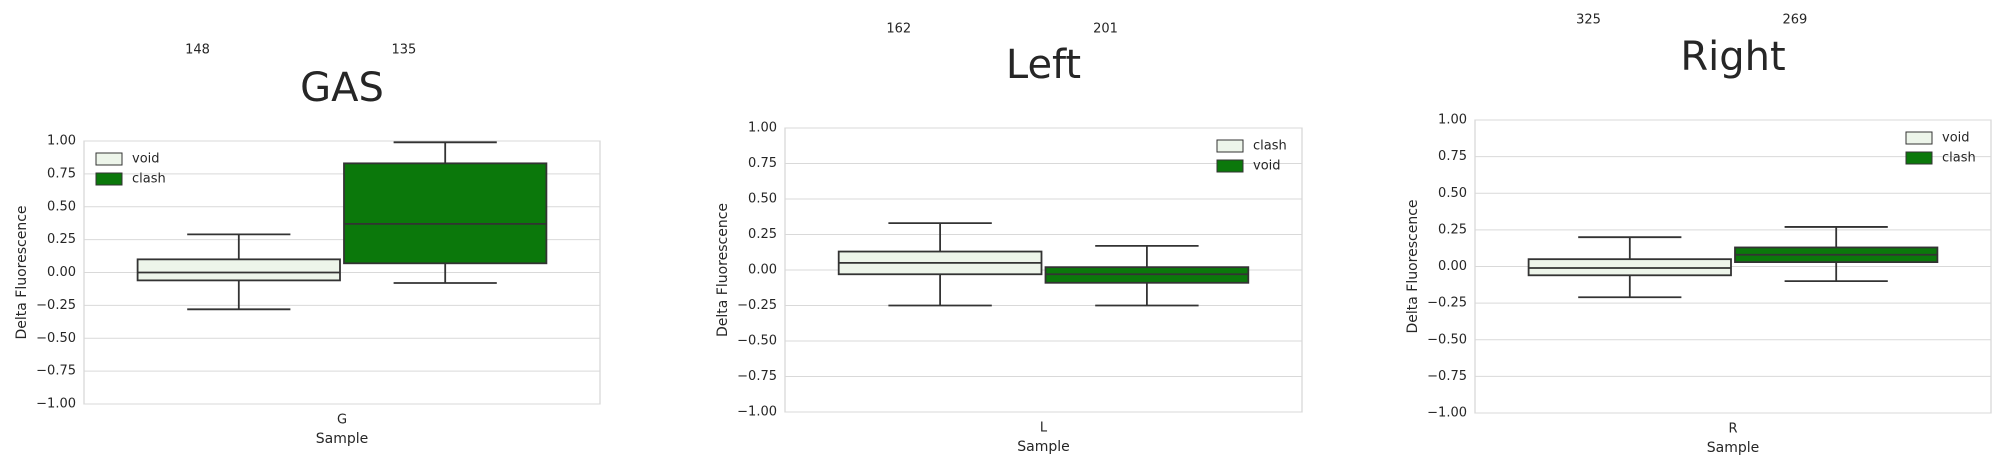  Describe the element at coordinates (1795, 20) in the screenshot. I see `count-label: 269` at that location.